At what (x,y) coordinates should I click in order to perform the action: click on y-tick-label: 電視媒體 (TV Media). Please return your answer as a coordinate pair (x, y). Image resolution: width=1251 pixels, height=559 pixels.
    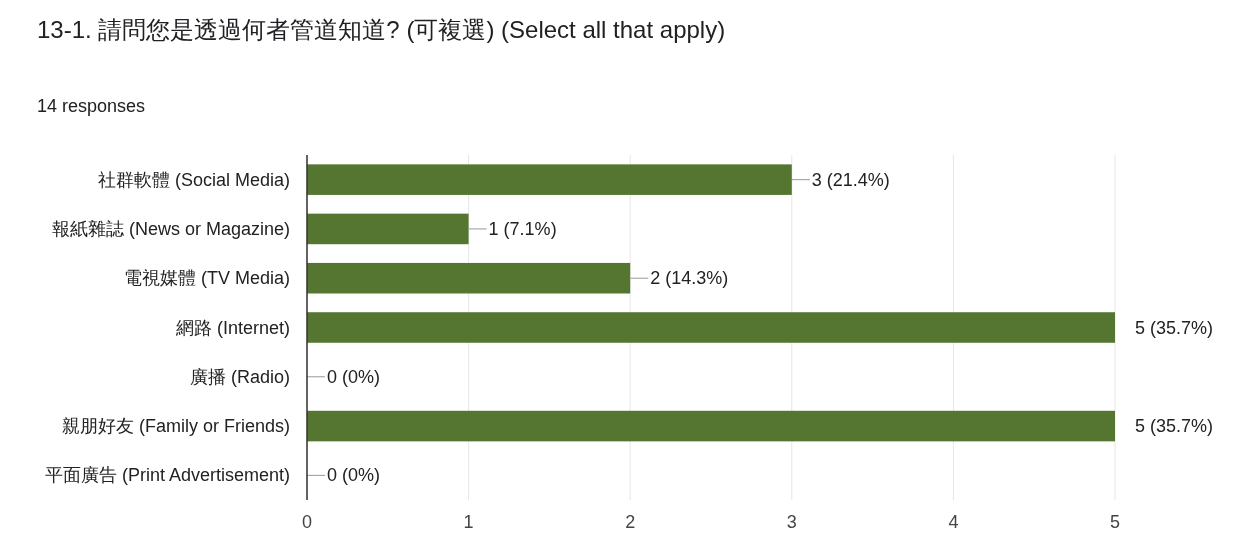
    Looking at the image, I should click on (206, 278).